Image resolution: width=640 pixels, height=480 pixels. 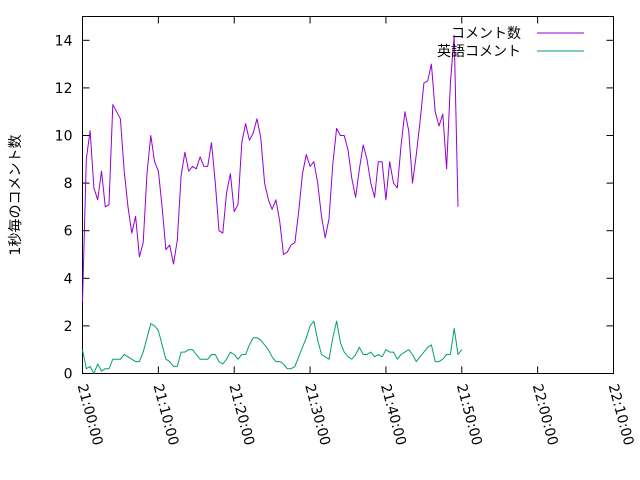 I want to click on y-tick-label: 14, so click(x=64, y=41).